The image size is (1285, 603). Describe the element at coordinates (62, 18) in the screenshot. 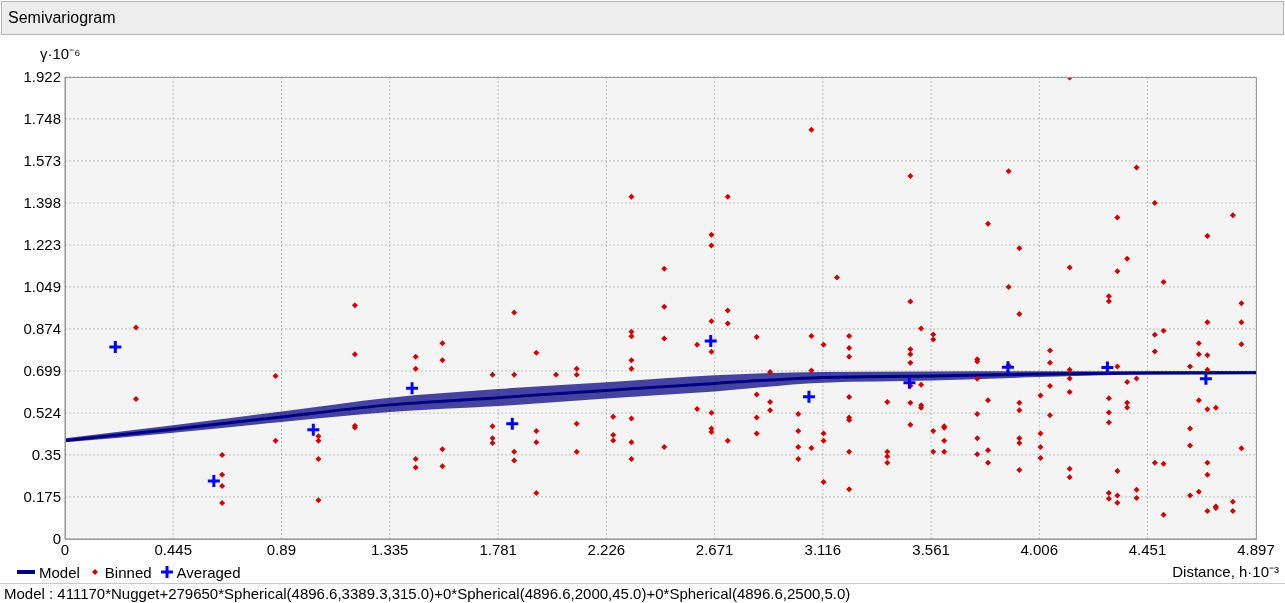

I see `chart-title: Semivariogram` at that location.